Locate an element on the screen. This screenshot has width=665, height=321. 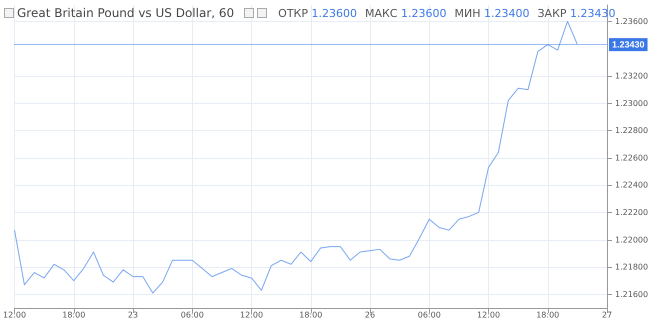
annotation: МАКС 1.23600 is located at coordinates (405, 13).